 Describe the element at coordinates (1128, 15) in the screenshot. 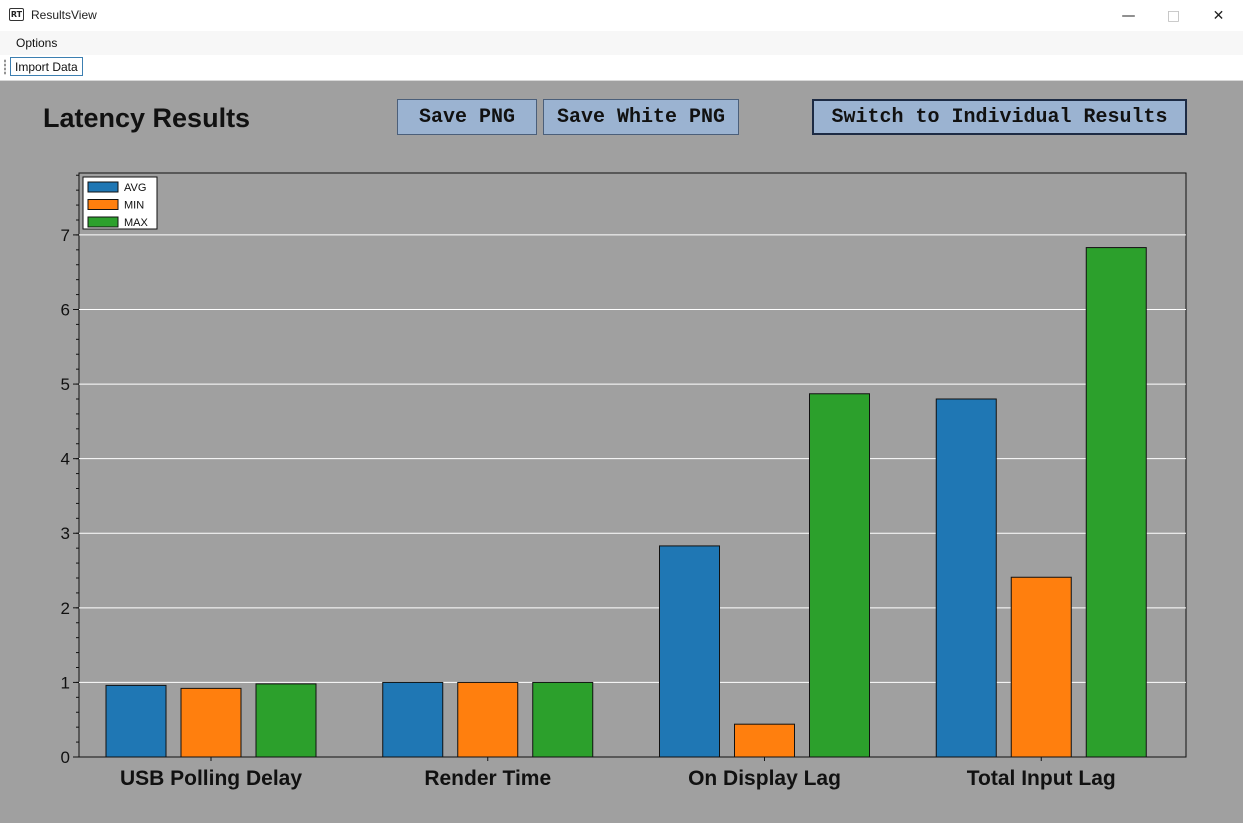

I see `minimize-icon: —` at that location.